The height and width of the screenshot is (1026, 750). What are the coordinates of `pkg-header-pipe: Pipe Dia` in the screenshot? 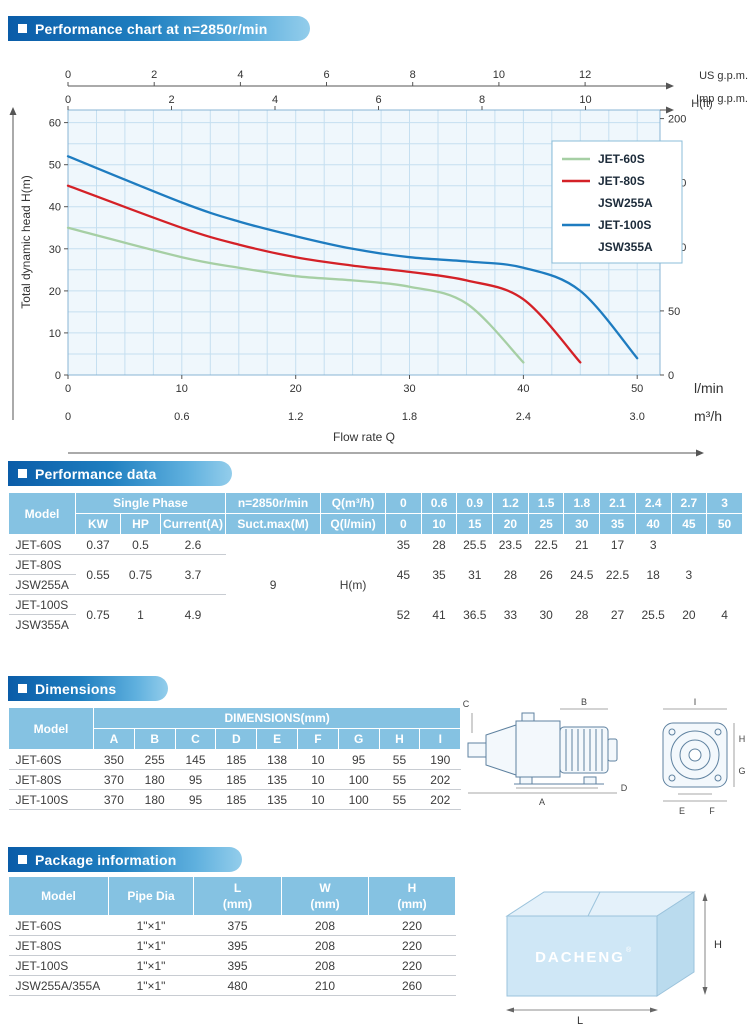 It's located at (151, 896).